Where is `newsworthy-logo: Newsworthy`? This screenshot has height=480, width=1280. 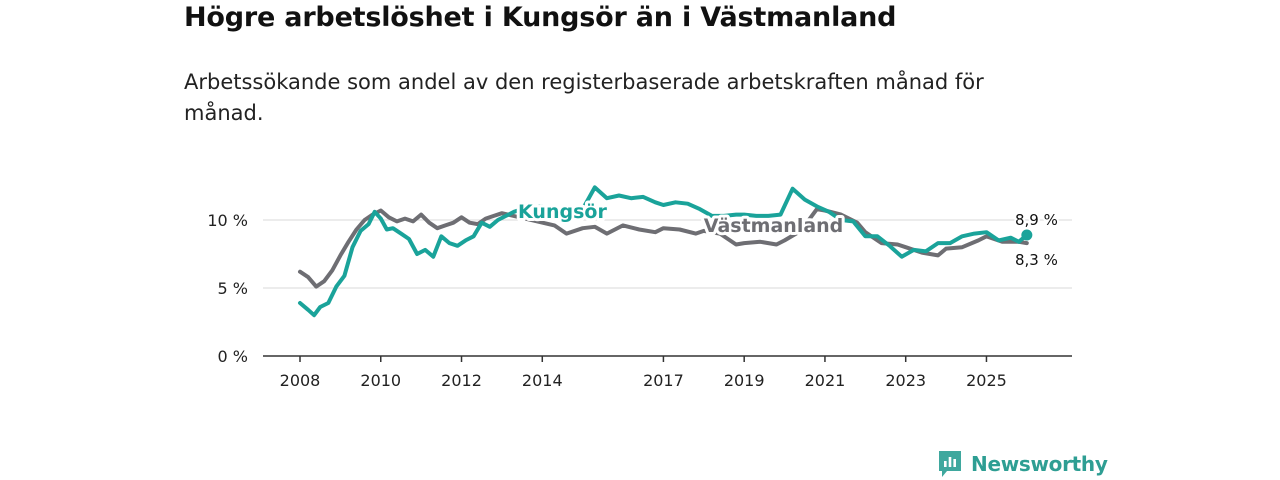 newsworthy-logo: Newsworthy is located at coordinates (1022, 464).